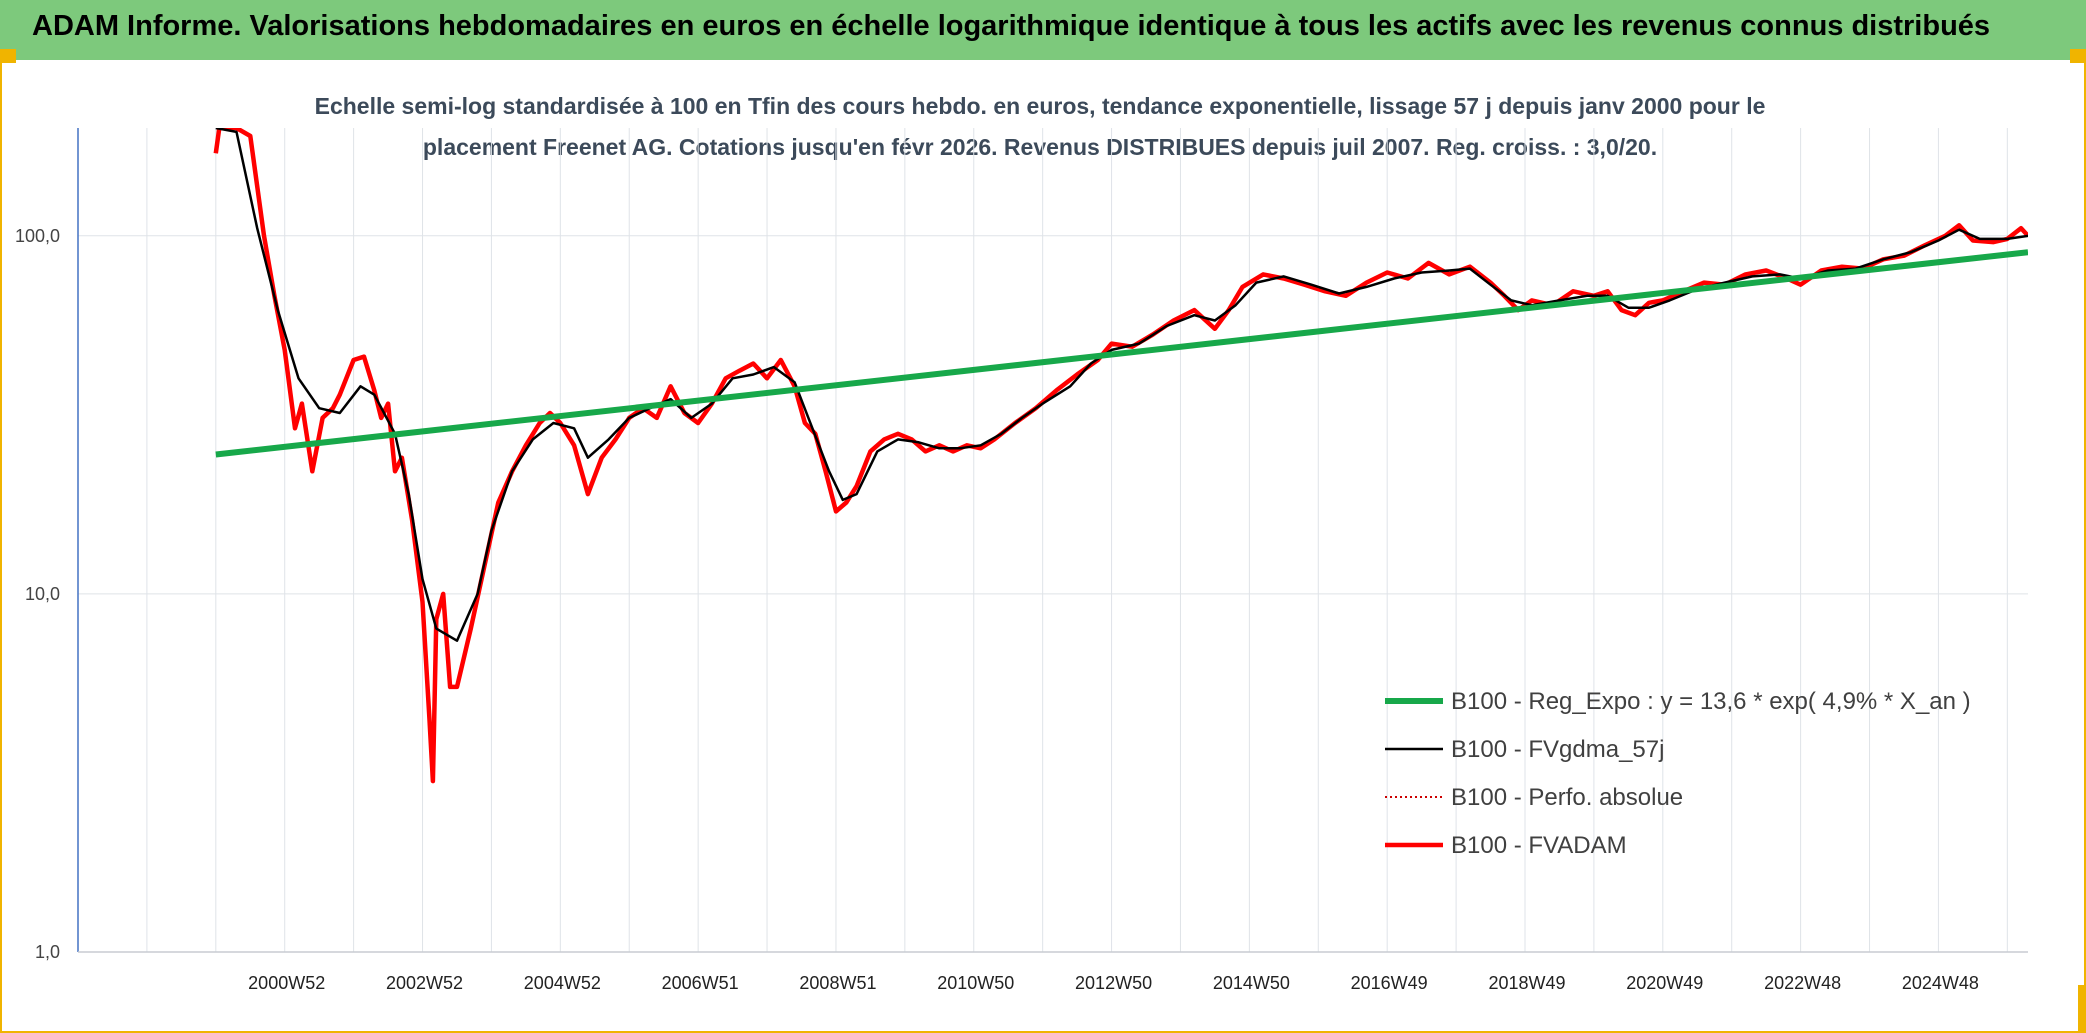 The height and width of the screenshot is (1033, 2086). Describe the element at coordinates (1113, 983) in the screenshot. I see `x-tick-label: 2012W50` at that location.